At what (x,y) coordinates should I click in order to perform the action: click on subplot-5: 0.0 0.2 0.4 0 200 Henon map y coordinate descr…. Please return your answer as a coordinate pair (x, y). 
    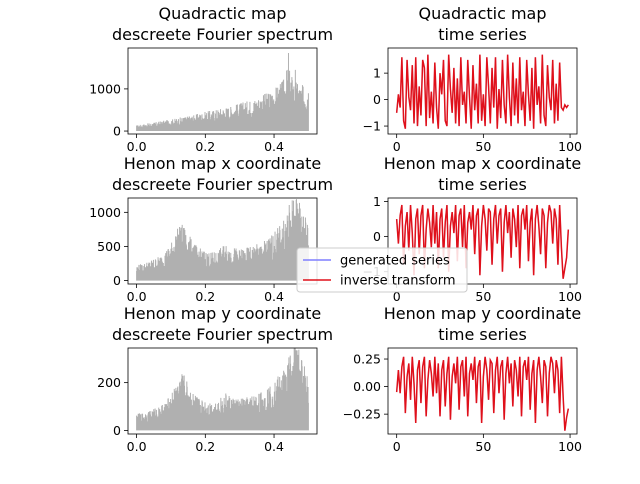
    Looking at the image, I should click on (215, 379).